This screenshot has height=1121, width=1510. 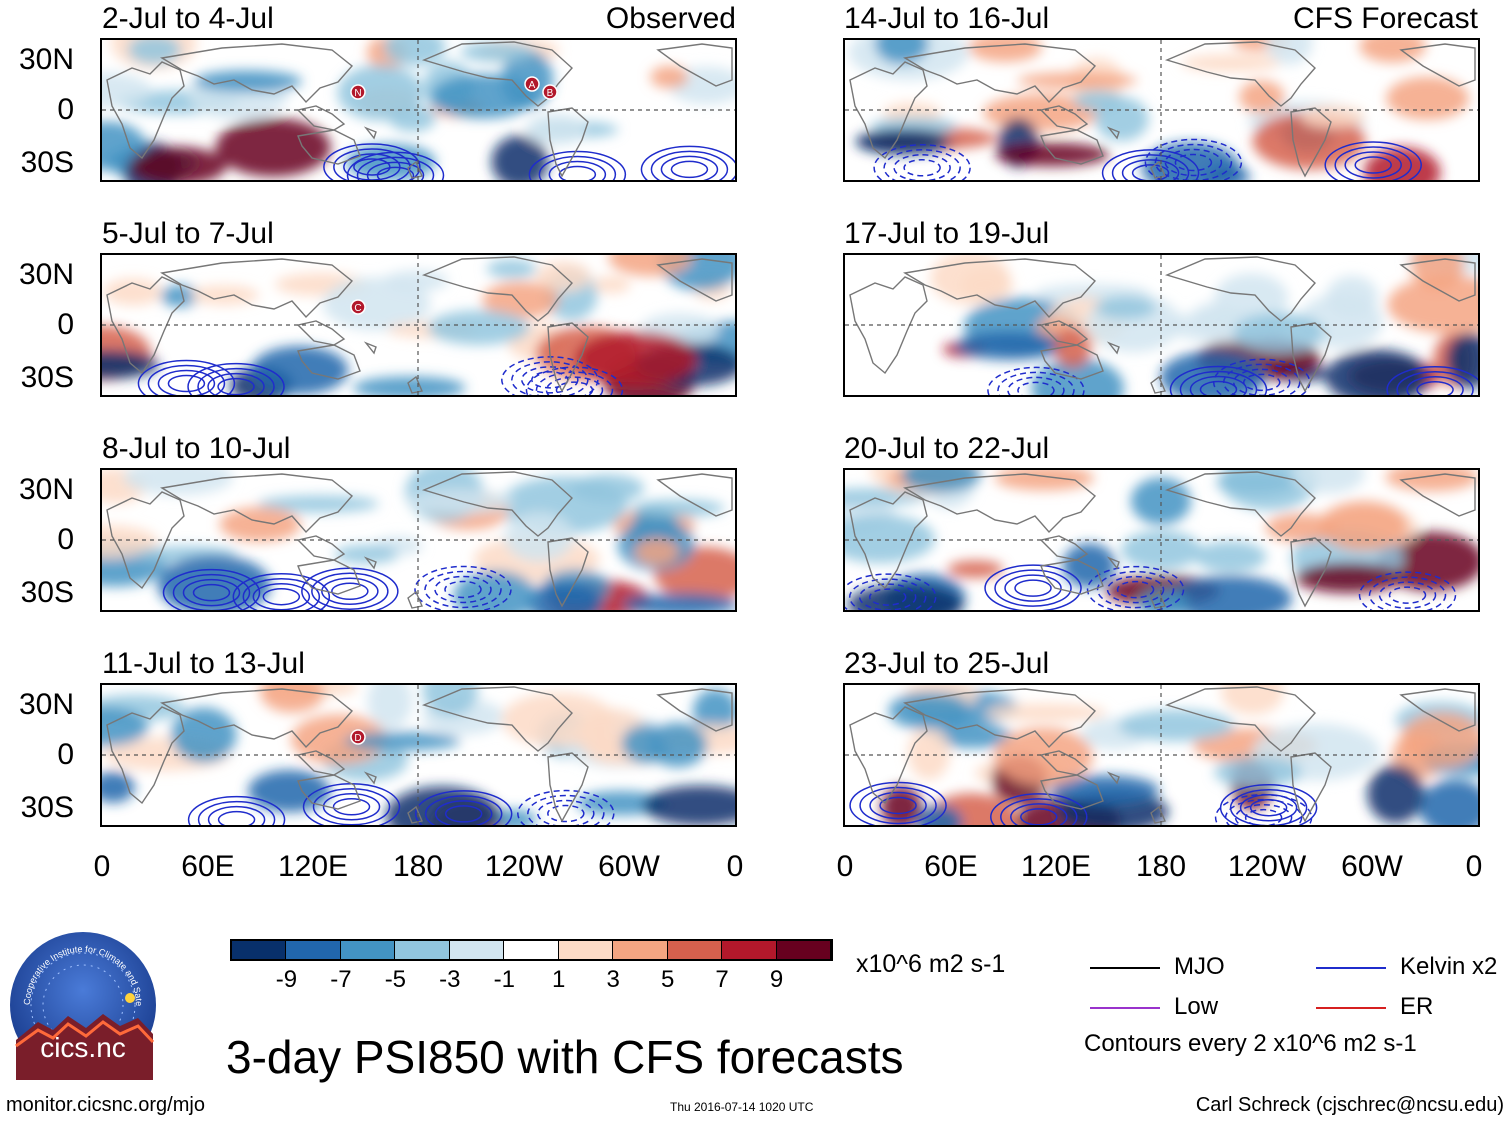 What do you see at coordinates (105, 1105) in the screenshot?
I see `footer-url: monitor.cicsnc.org/mjo` at bounding box center [105, 1105].